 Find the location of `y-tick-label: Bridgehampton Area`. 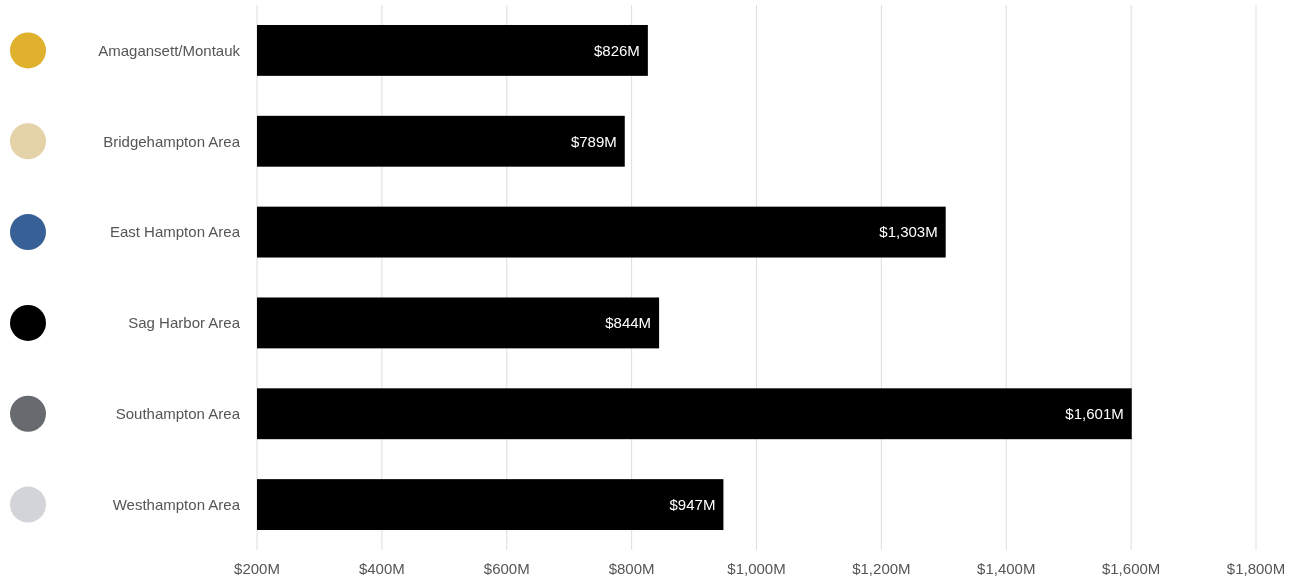

y-tick-label: Bridgehampton Area is located at coordinates (172, 141).